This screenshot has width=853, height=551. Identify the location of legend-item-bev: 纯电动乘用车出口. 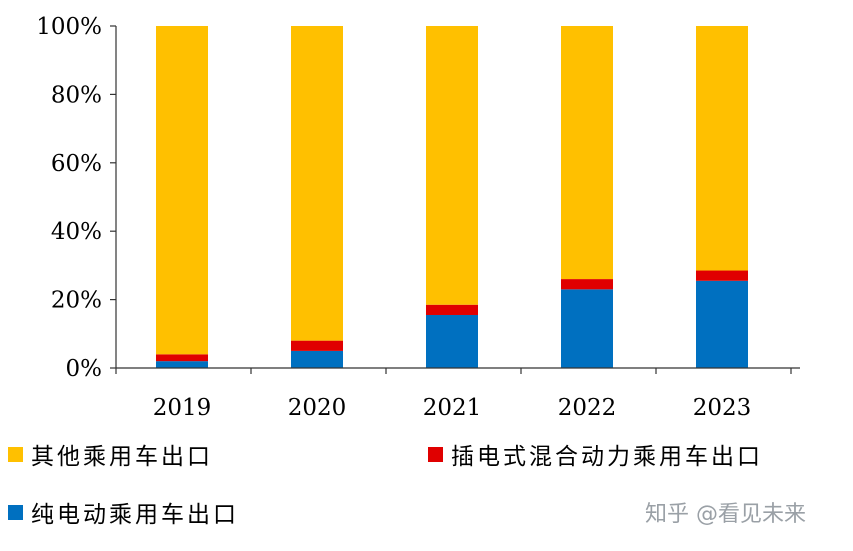
(123, 512).